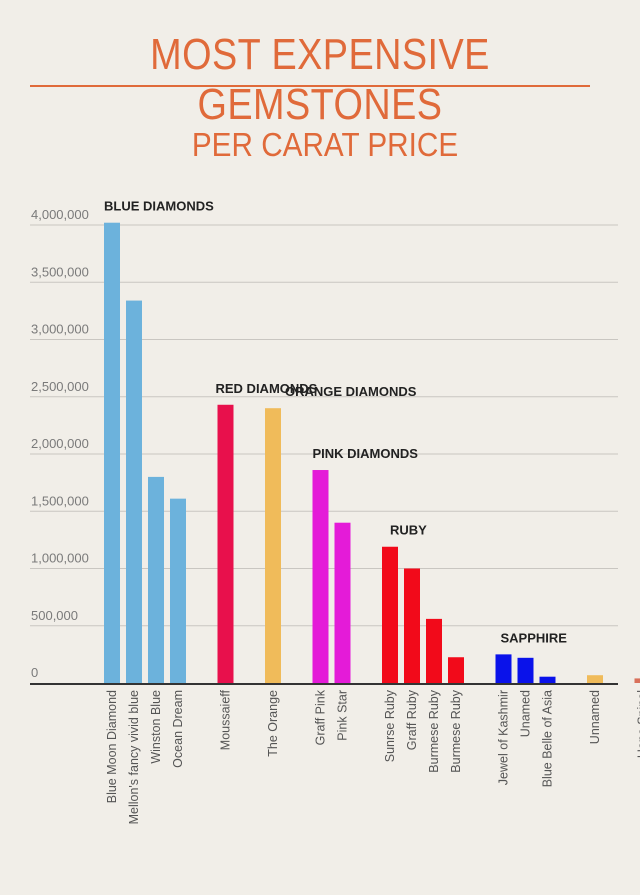  I want to click on y-tick-label: 1,500,000, so click(60, 500).